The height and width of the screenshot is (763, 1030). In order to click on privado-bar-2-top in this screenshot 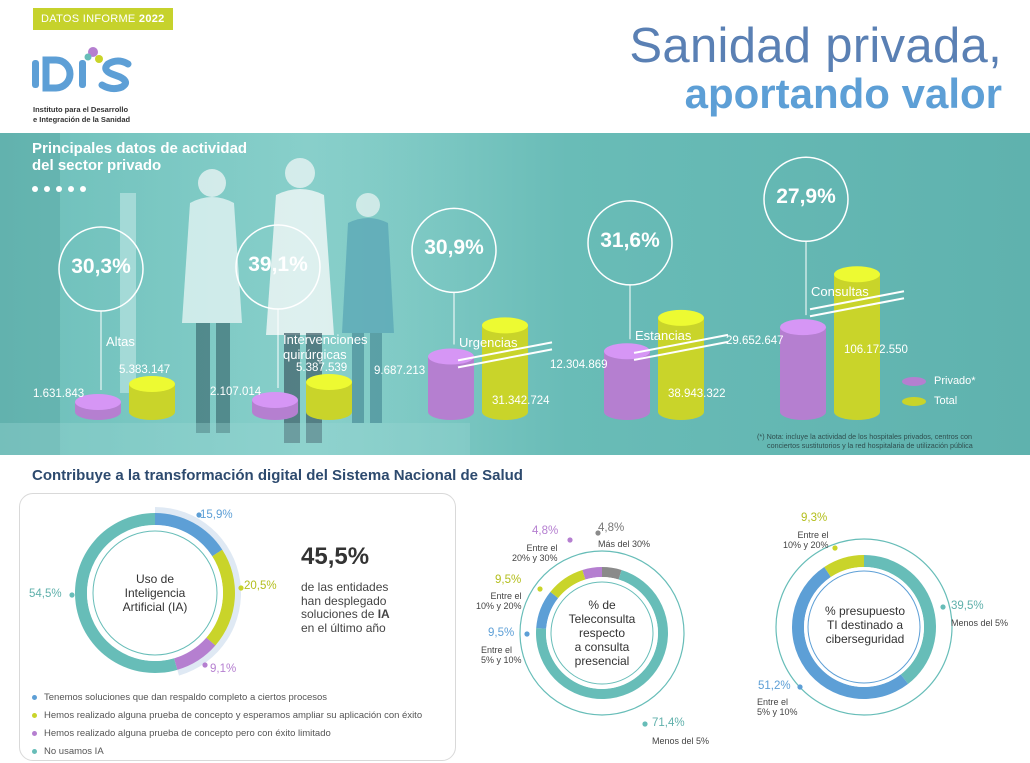, I will do `click(451, 356)`.